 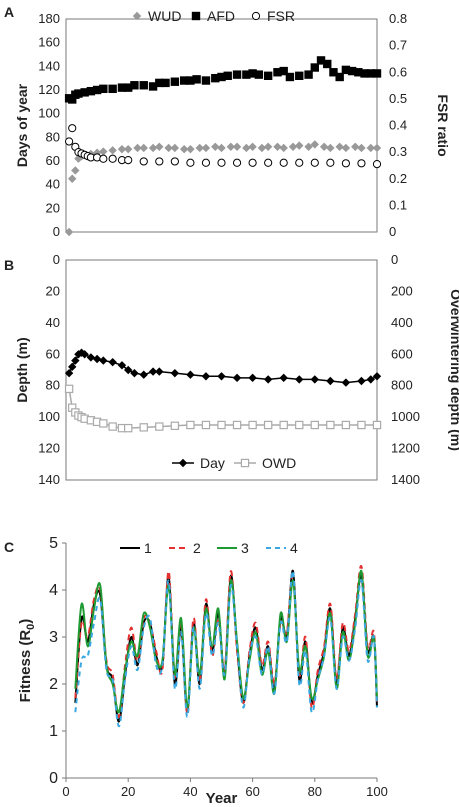 What do you see at coordinates (212, 463) in the screenshot?
I see `legend-label-day: Day` at bounding box center [212, 463].